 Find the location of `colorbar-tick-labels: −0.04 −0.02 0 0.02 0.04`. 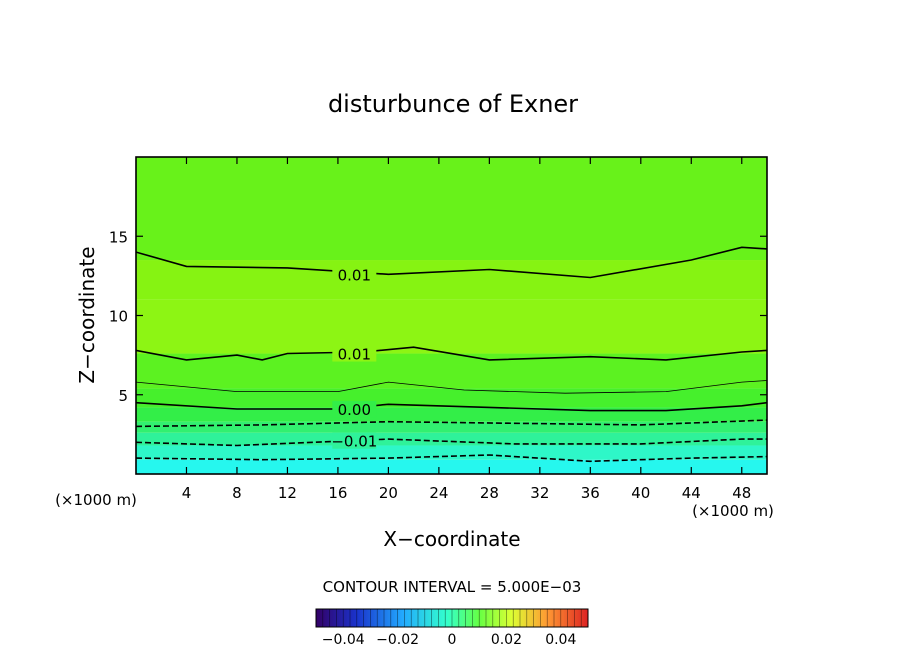

colorbar-tick-labels: −0.04 −0.02 0 0.02 0.04 is located at coordinates (449, 640).